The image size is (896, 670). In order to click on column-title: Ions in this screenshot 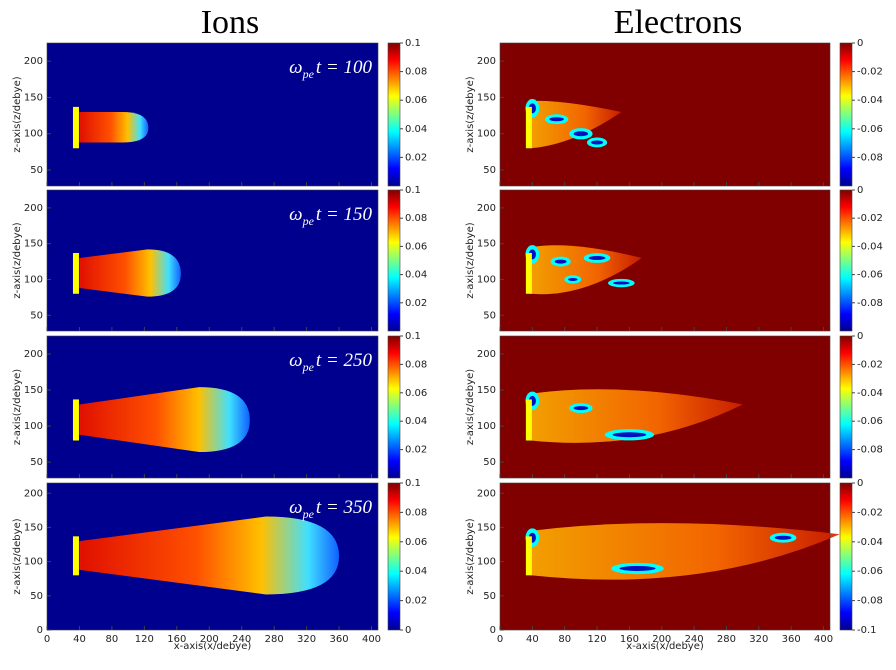, I will do `click(230, 22)`.